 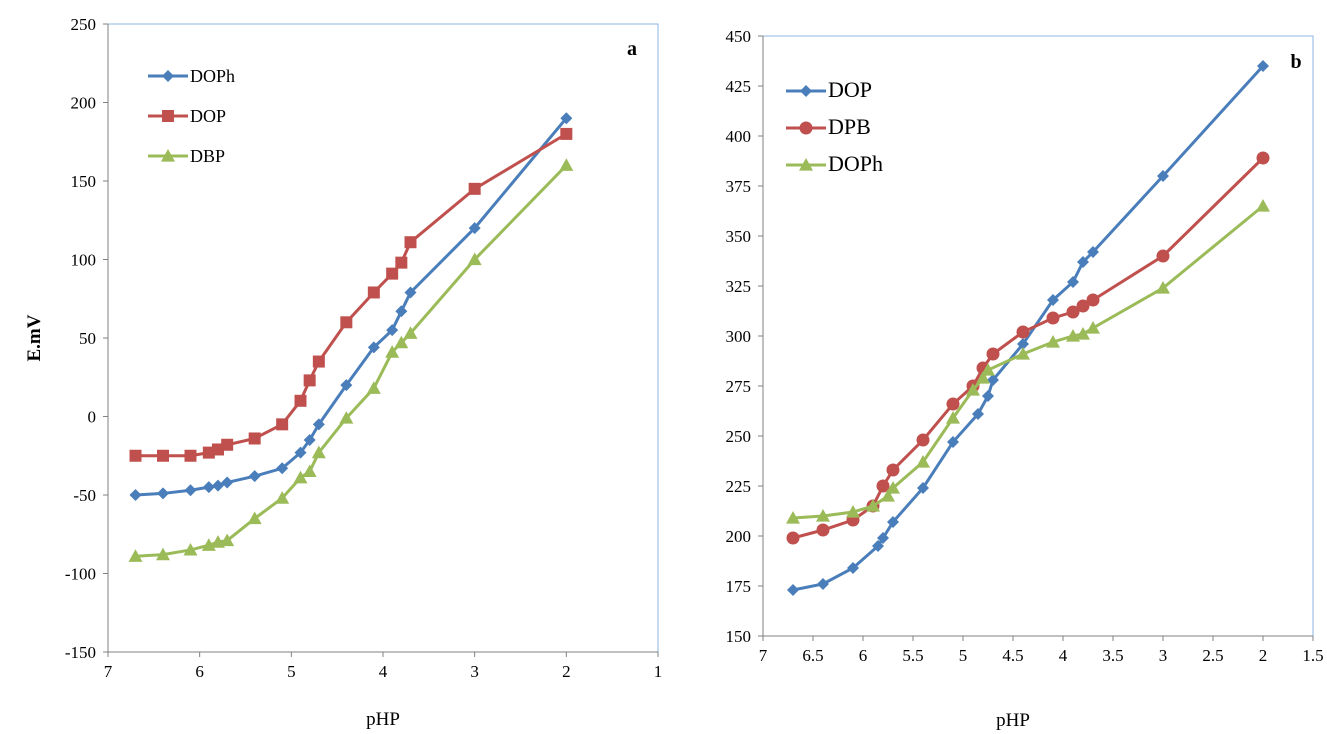 What do you see at coordinates (187, 116) in the screenshot?
I see `legend-item: DOP` at bounding box center [187, 116].